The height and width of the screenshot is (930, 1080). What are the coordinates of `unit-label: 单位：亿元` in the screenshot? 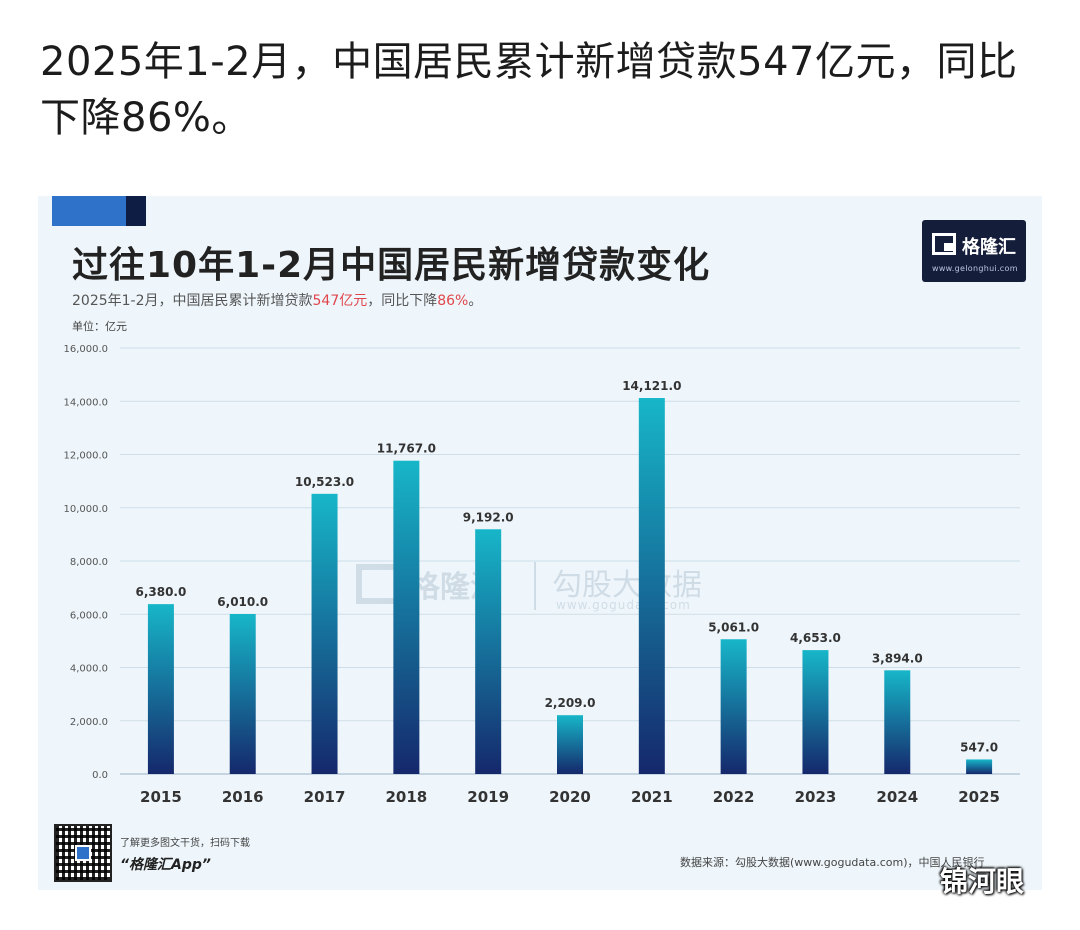 It's located at (99, 326).